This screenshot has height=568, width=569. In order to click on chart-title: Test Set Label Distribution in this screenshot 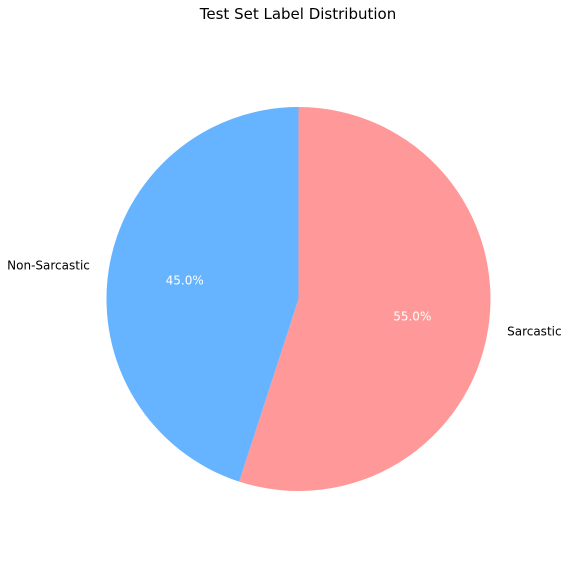, I will do `click(297, 14)`.